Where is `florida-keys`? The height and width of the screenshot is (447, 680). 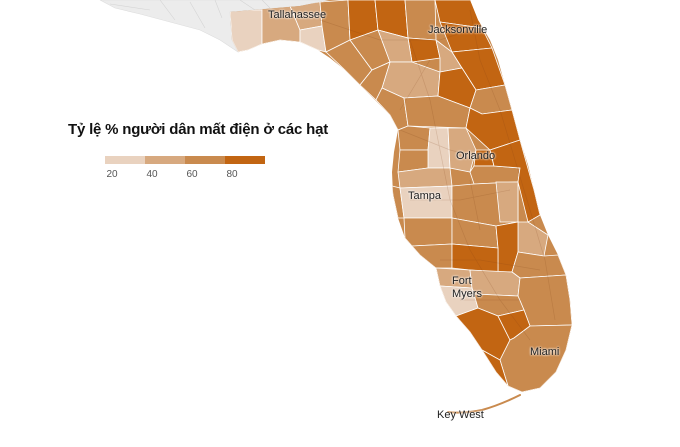
florida-keys is located at coordinates (484, 404).